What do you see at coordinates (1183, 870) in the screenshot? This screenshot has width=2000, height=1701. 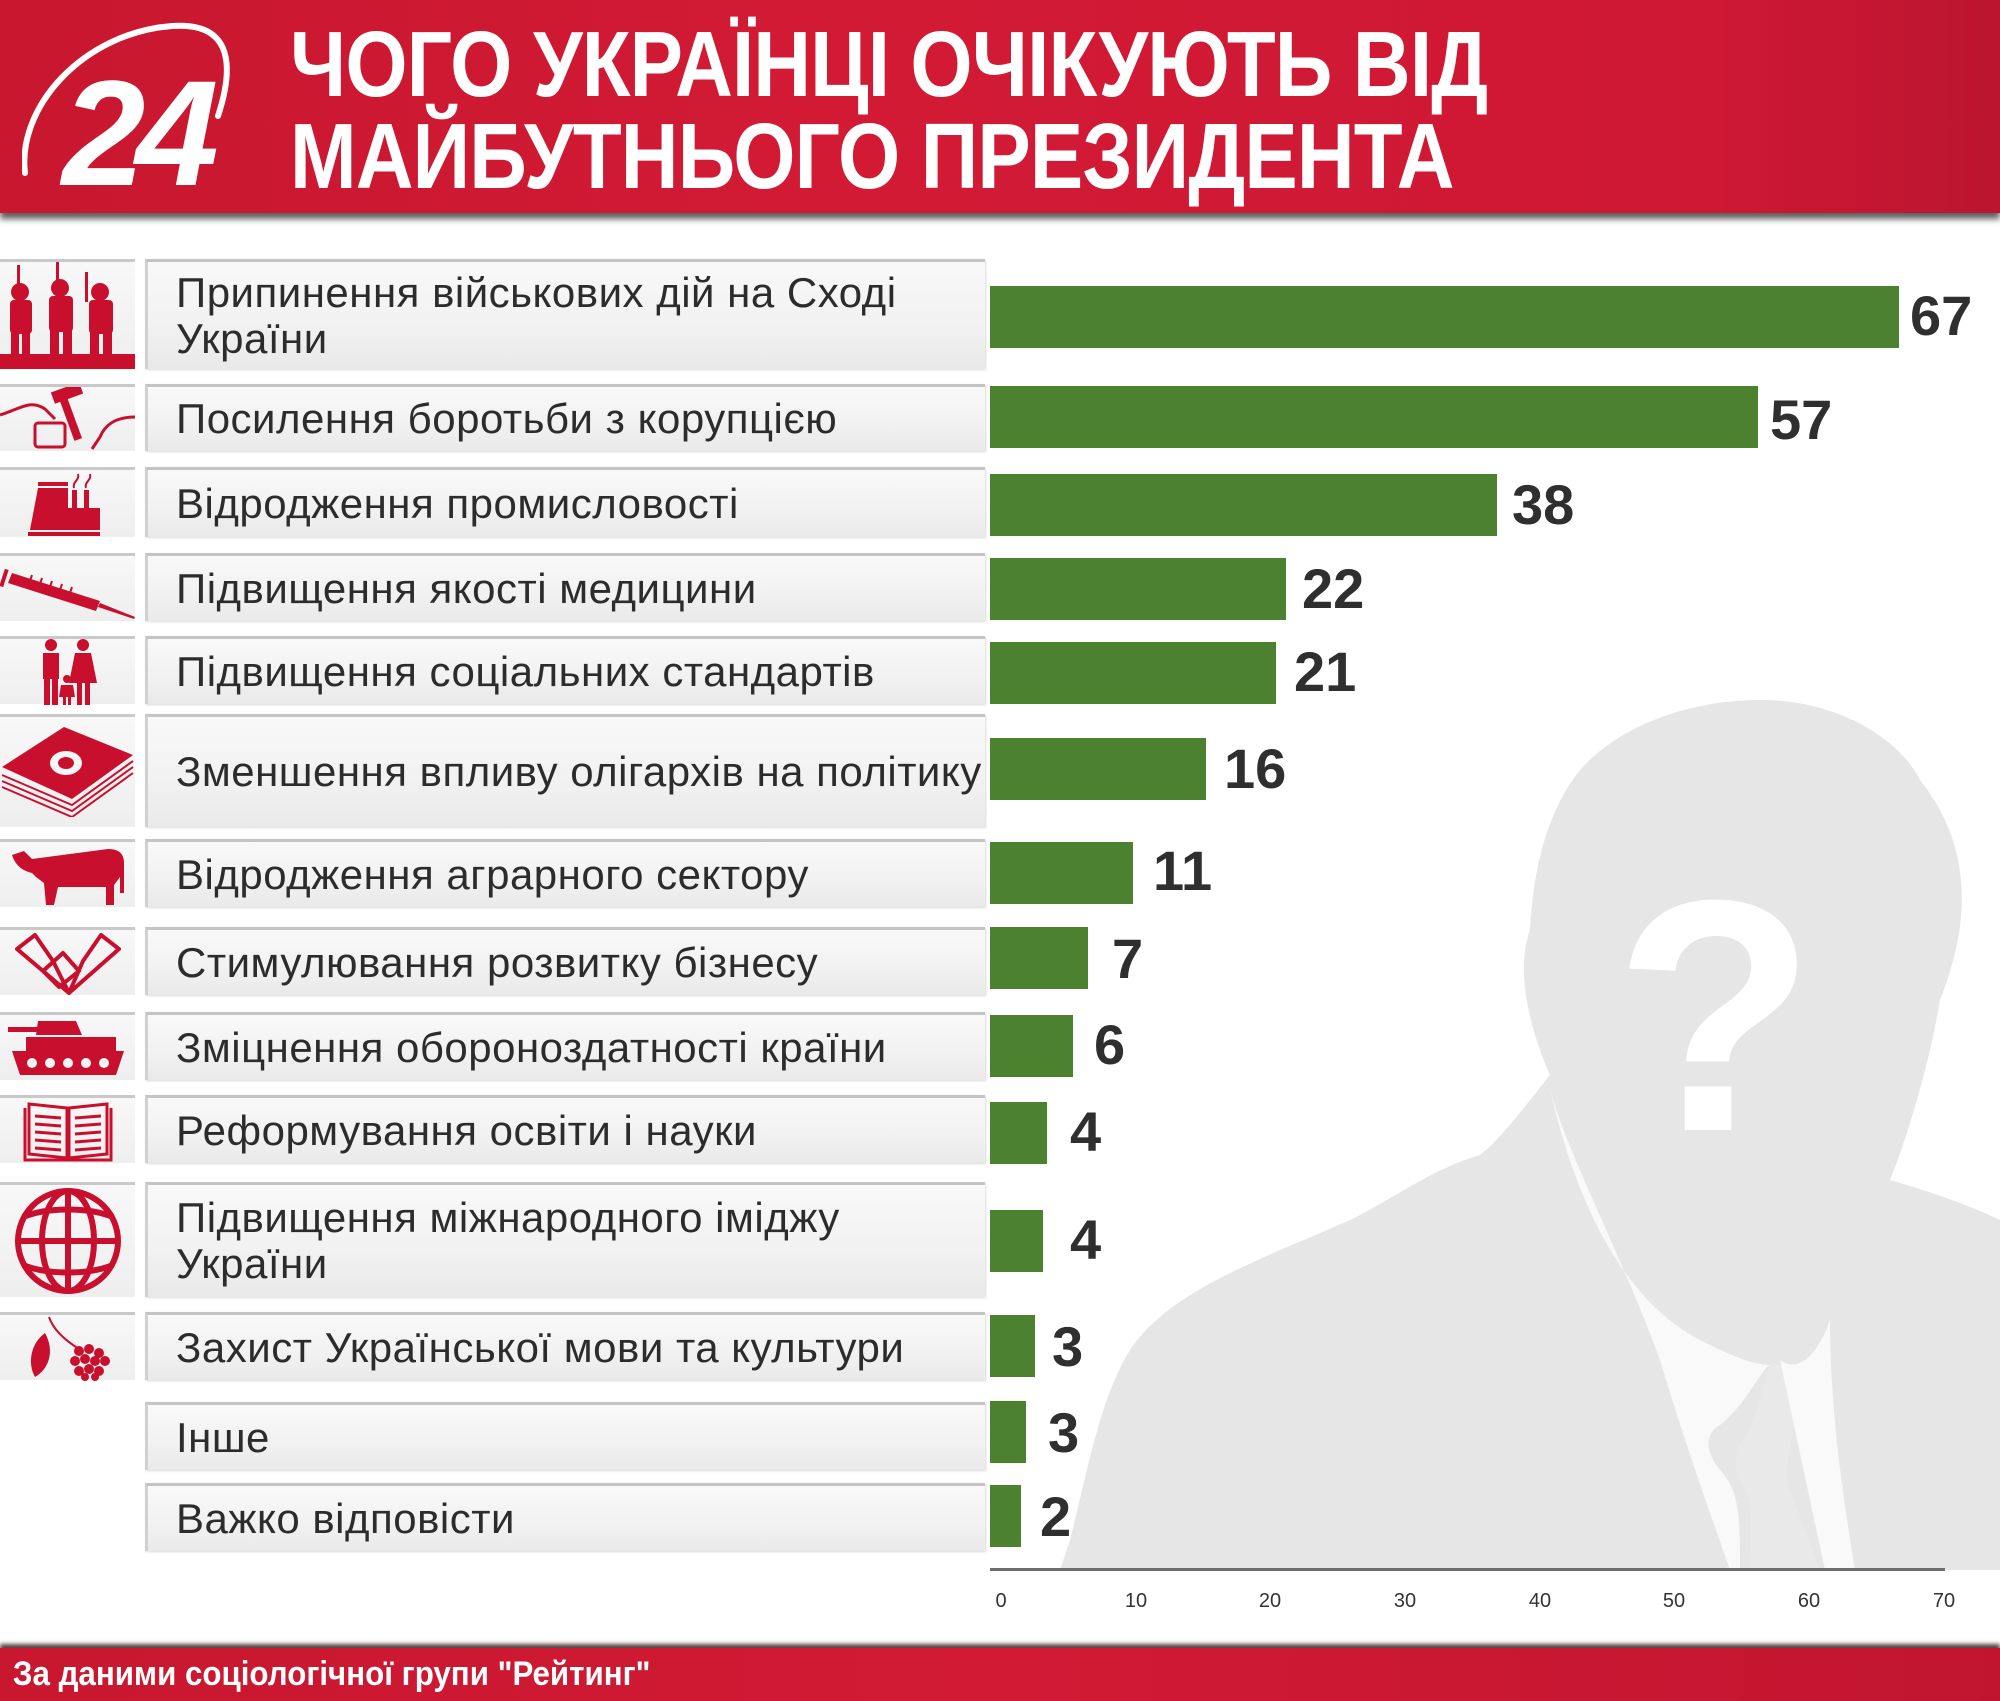 I see `bar-value: 11` at bounding box center [1183, 870].